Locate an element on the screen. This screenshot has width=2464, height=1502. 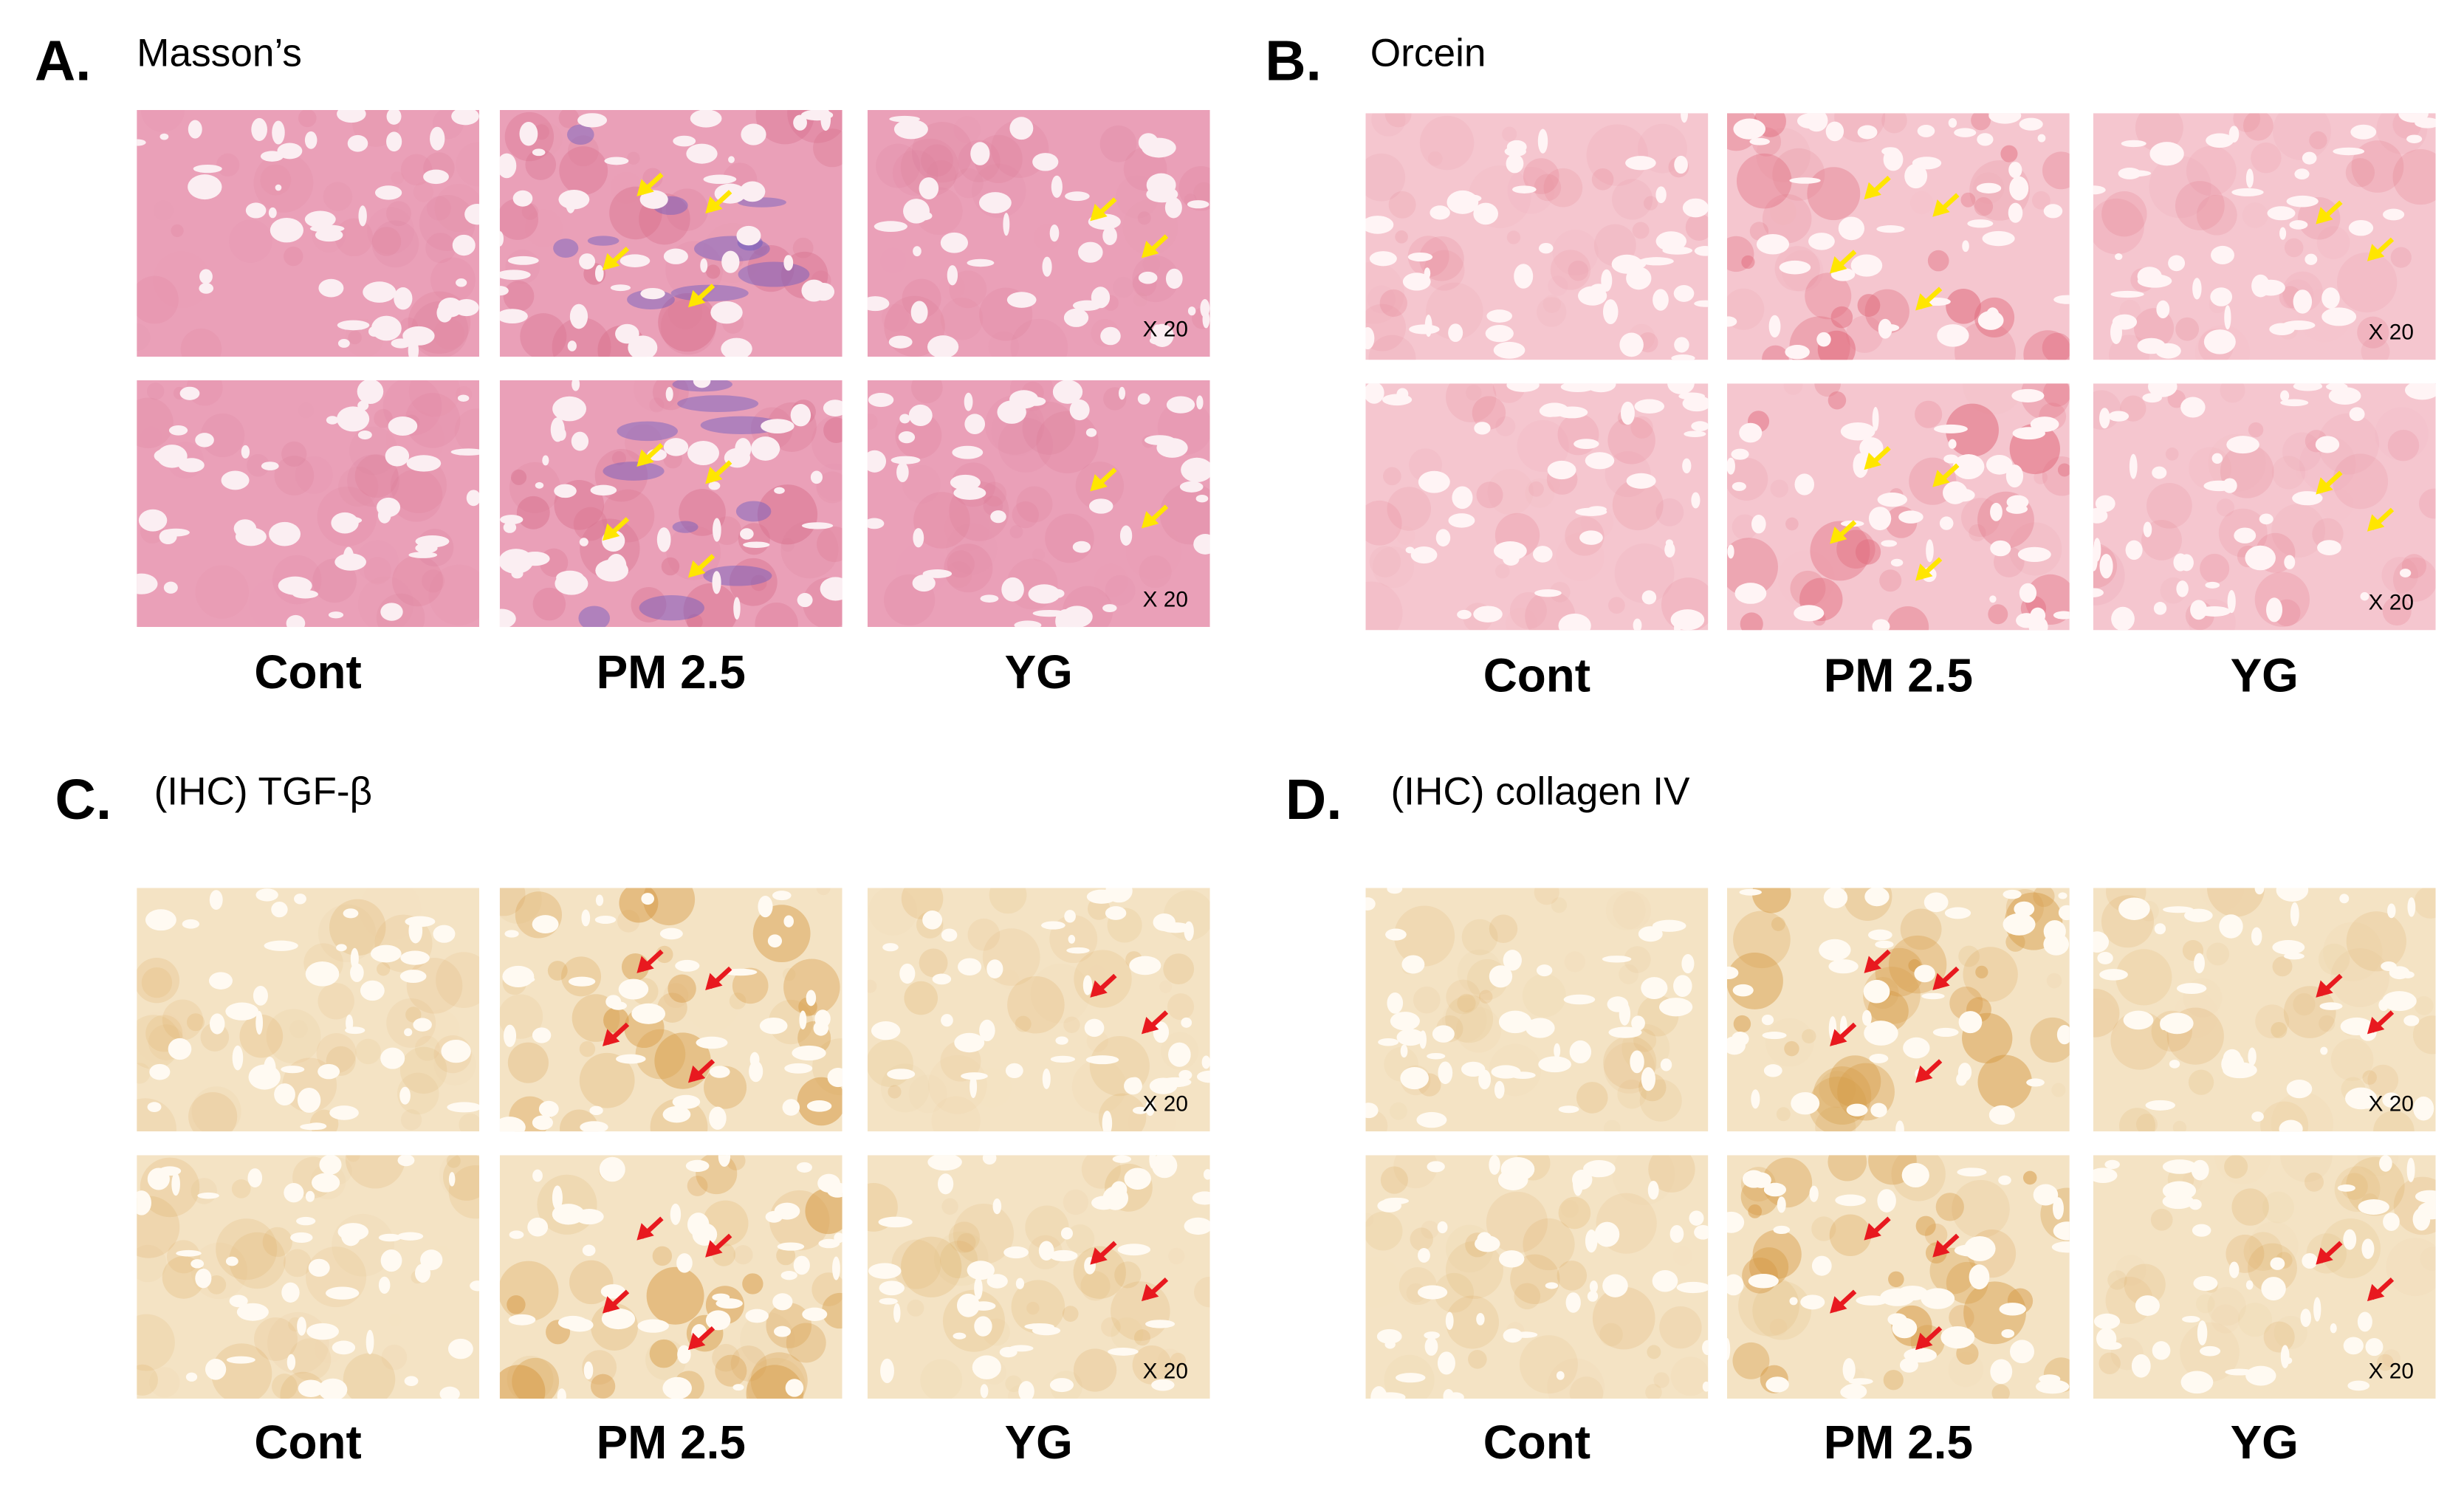
panel-letter: B. is located at coordinates (1293, 60).